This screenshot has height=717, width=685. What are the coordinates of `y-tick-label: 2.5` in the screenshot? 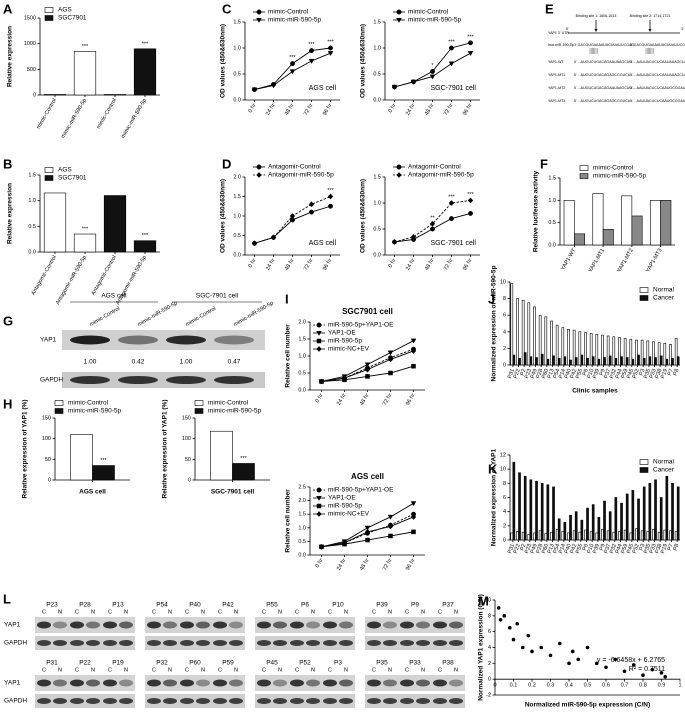 It's located at (302, 487).